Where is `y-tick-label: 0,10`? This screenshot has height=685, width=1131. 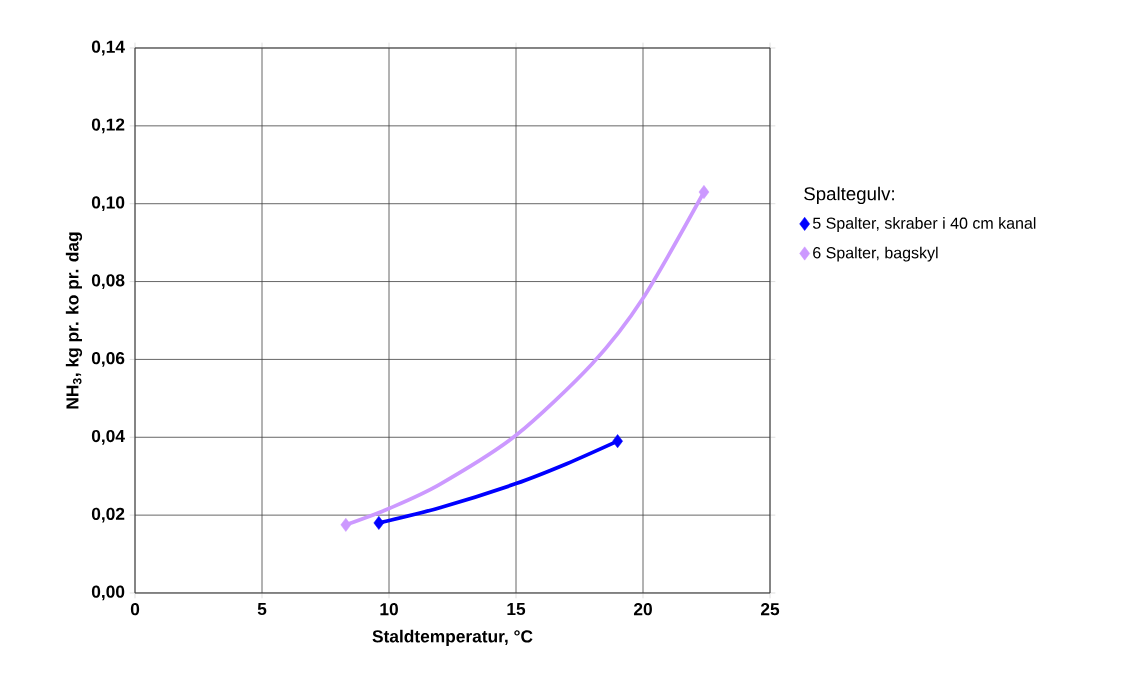
y-tick-label: 0,10 is located at coordinates (108, 204).